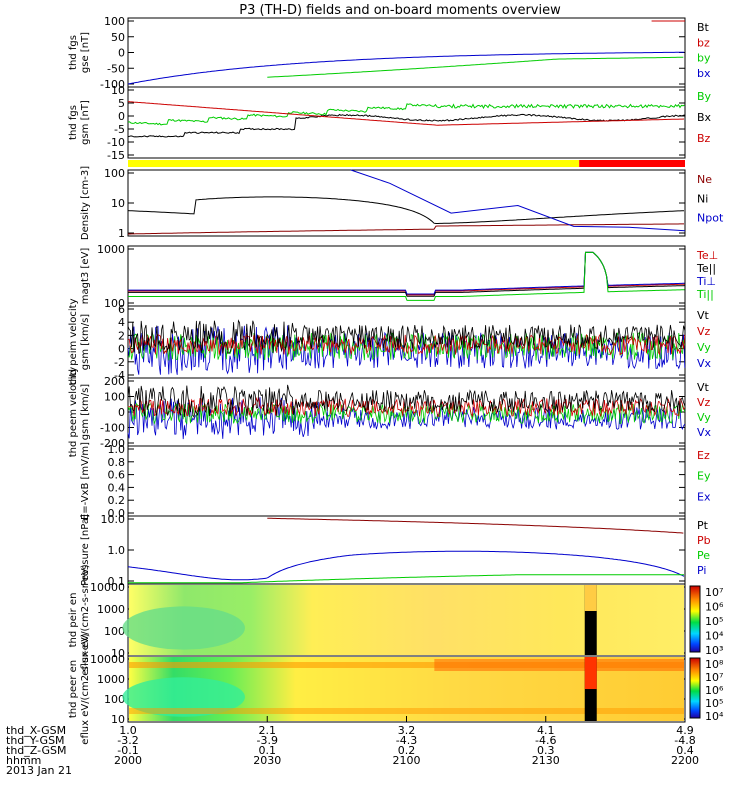  What do you see at coordinates (706, 281) in the screenshot?
I see `legend-Ti⊥: Ti⊥` at bounding box center [706, 281].